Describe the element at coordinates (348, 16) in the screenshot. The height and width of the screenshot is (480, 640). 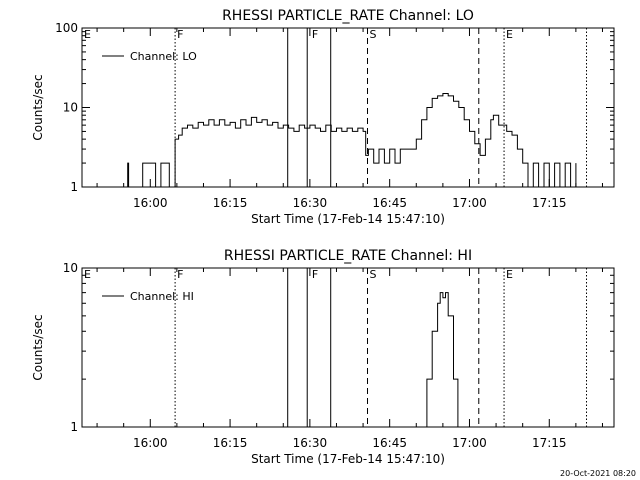
I see `chart-title: RHESSI PARTICLE_RATE Channel: LO` at that location.